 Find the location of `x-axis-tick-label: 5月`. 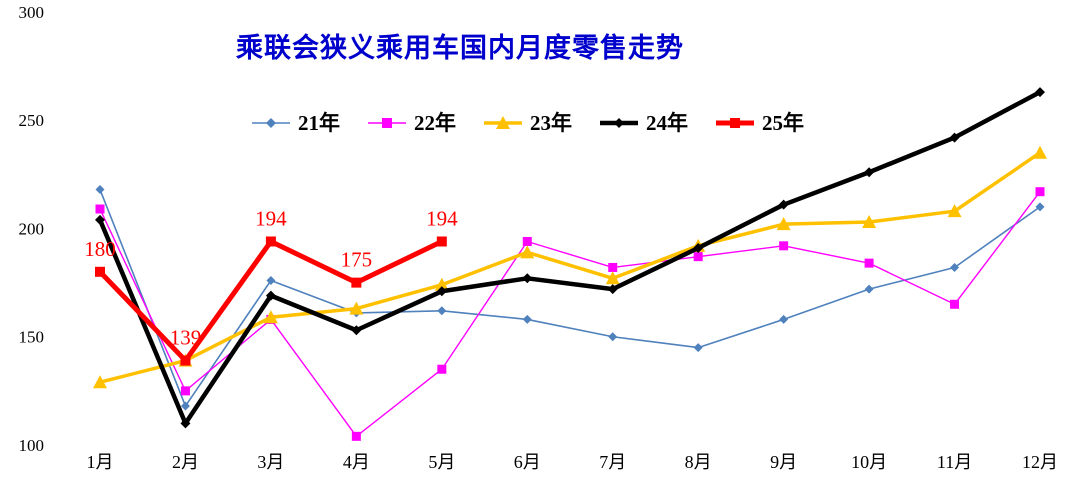

x-axis-tick-label: 5月 is located at coordinates (441, 462).